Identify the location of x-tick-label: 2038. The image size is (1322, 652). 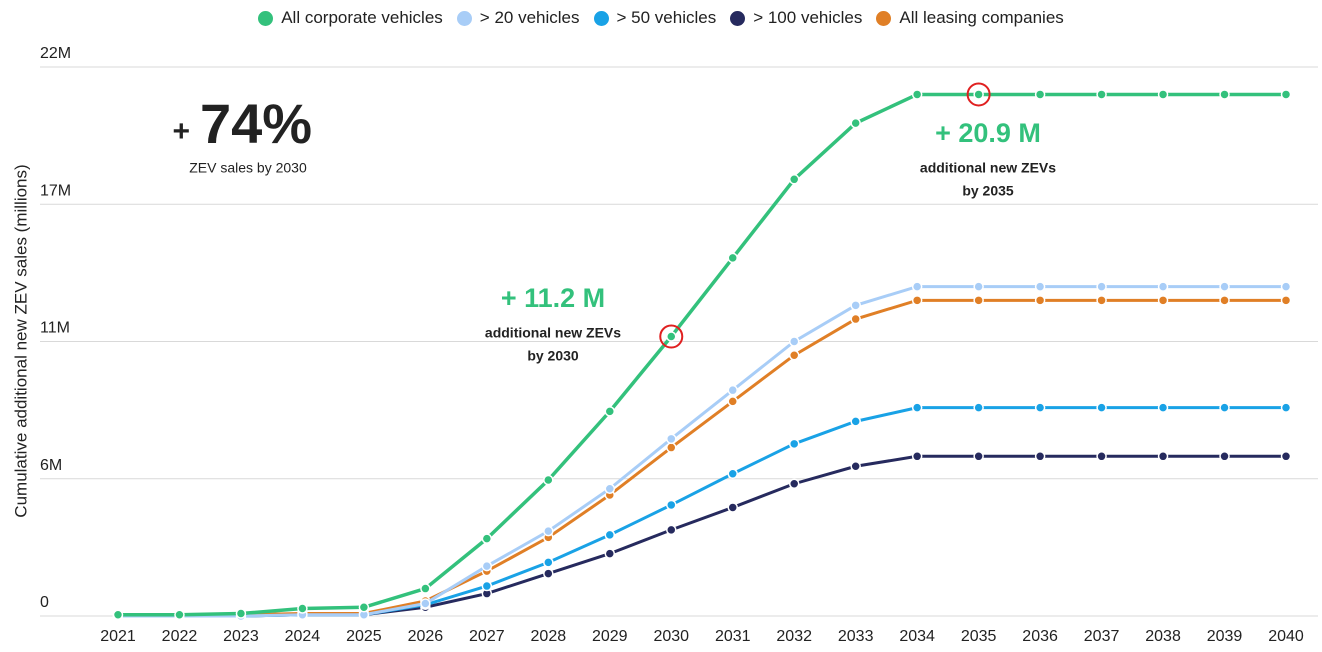
(1163, 636).